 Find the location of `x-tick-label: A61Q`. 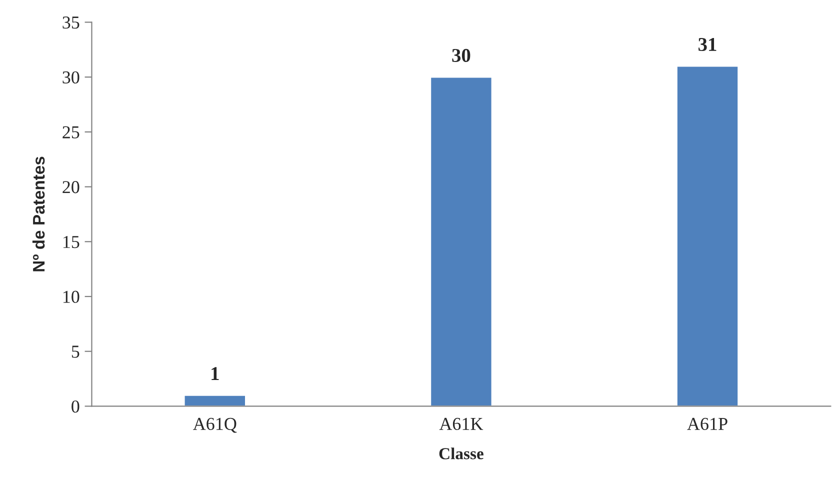

x-tick-label: A61Q is located at coordinates (215, 425).